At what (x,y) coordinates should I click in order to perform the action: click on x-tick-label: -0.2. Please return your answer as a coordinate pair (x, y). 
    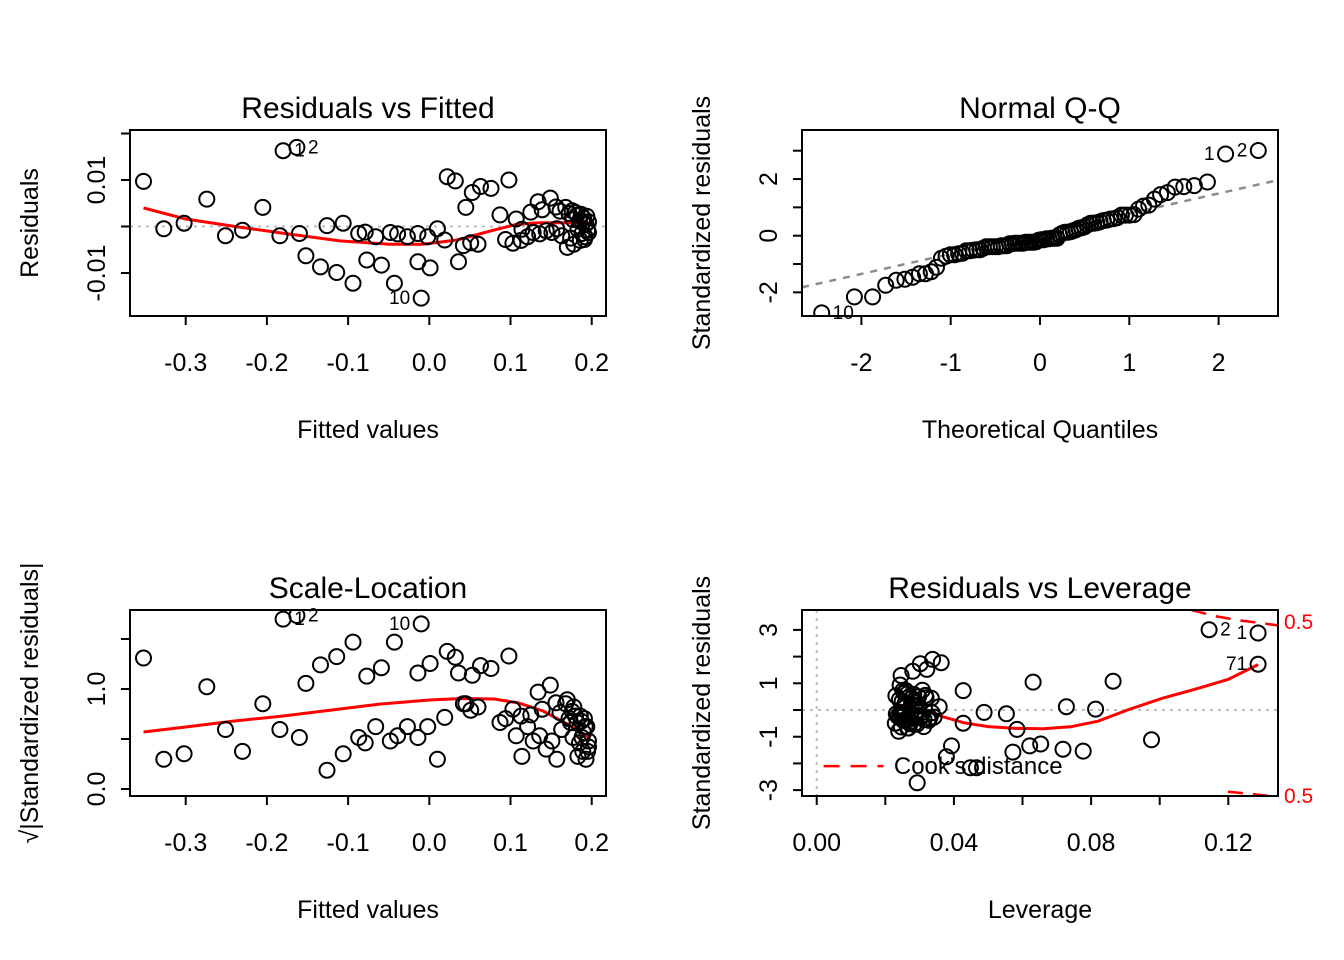
    Looking at the image, I should click on (266, 843).